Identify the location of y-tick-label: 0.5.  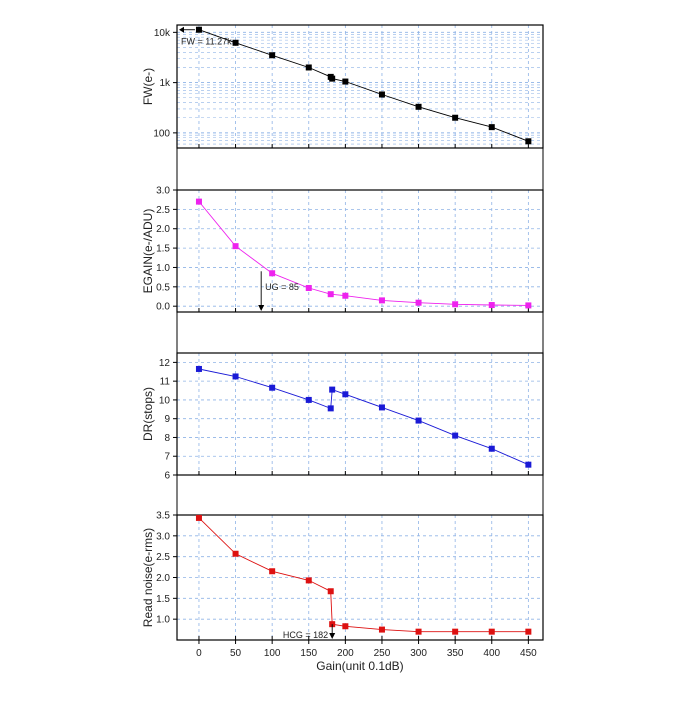
(163, 287).